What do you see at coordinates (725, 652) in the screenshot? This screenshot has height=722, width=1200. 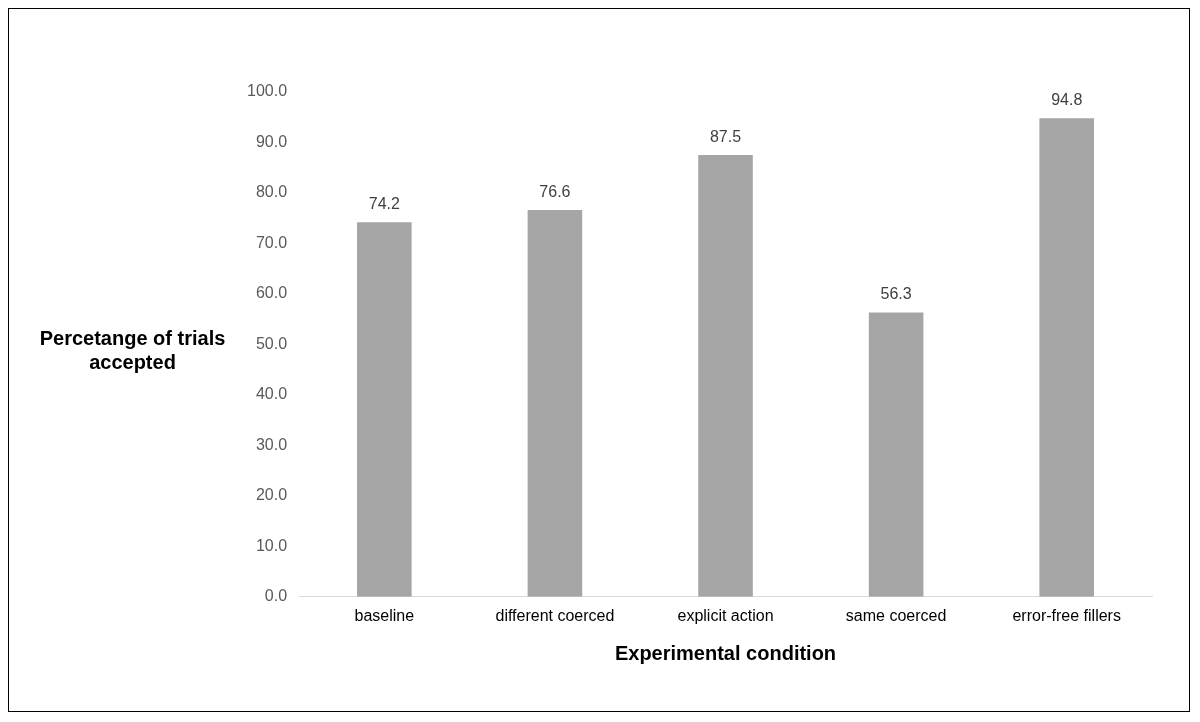 I see `x-axis-title: Experimental condition` at bounding box center [725, 652].